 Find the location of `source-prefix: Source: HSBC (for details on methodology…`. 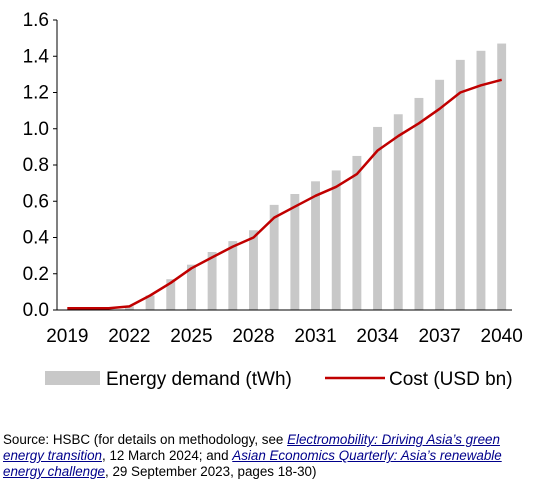

source-prefix: Source: HSBC (for details on methodology… is located at coordinates (145, 439).